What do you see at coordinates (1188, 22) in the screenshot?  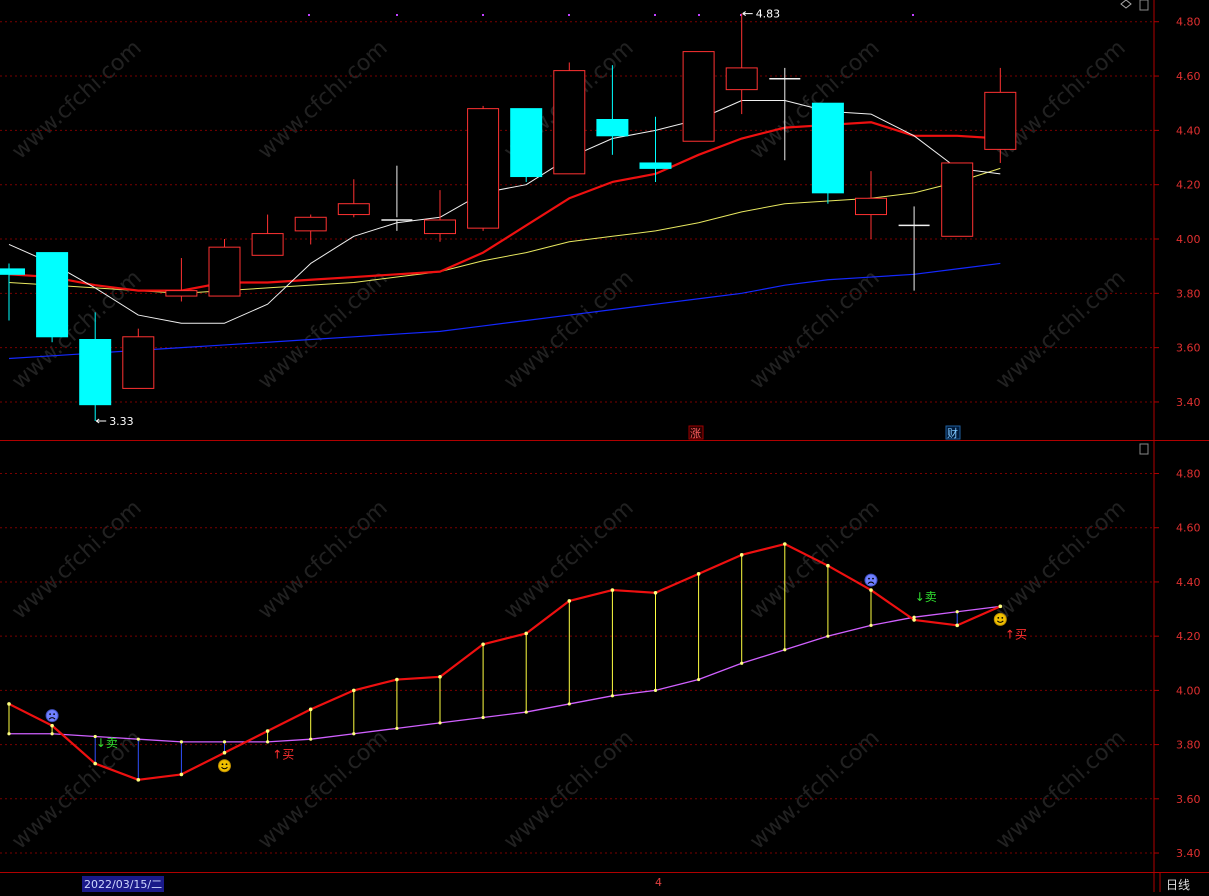 I see `price-tick-label: 4.80` at bounding box center [1188, 22].